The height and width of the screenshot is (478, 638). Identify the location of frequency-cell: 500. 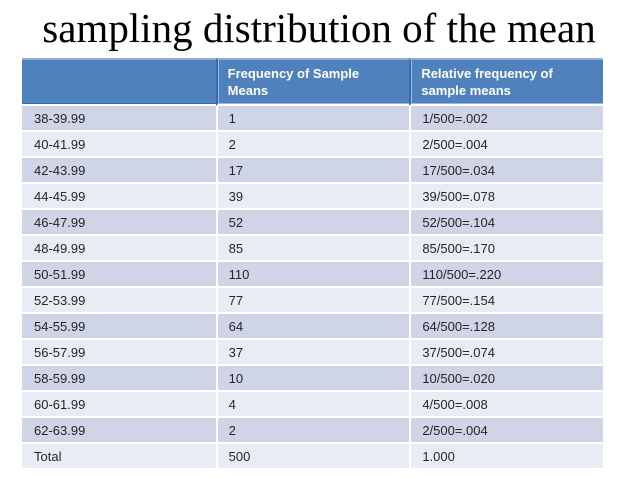
(312, 457).